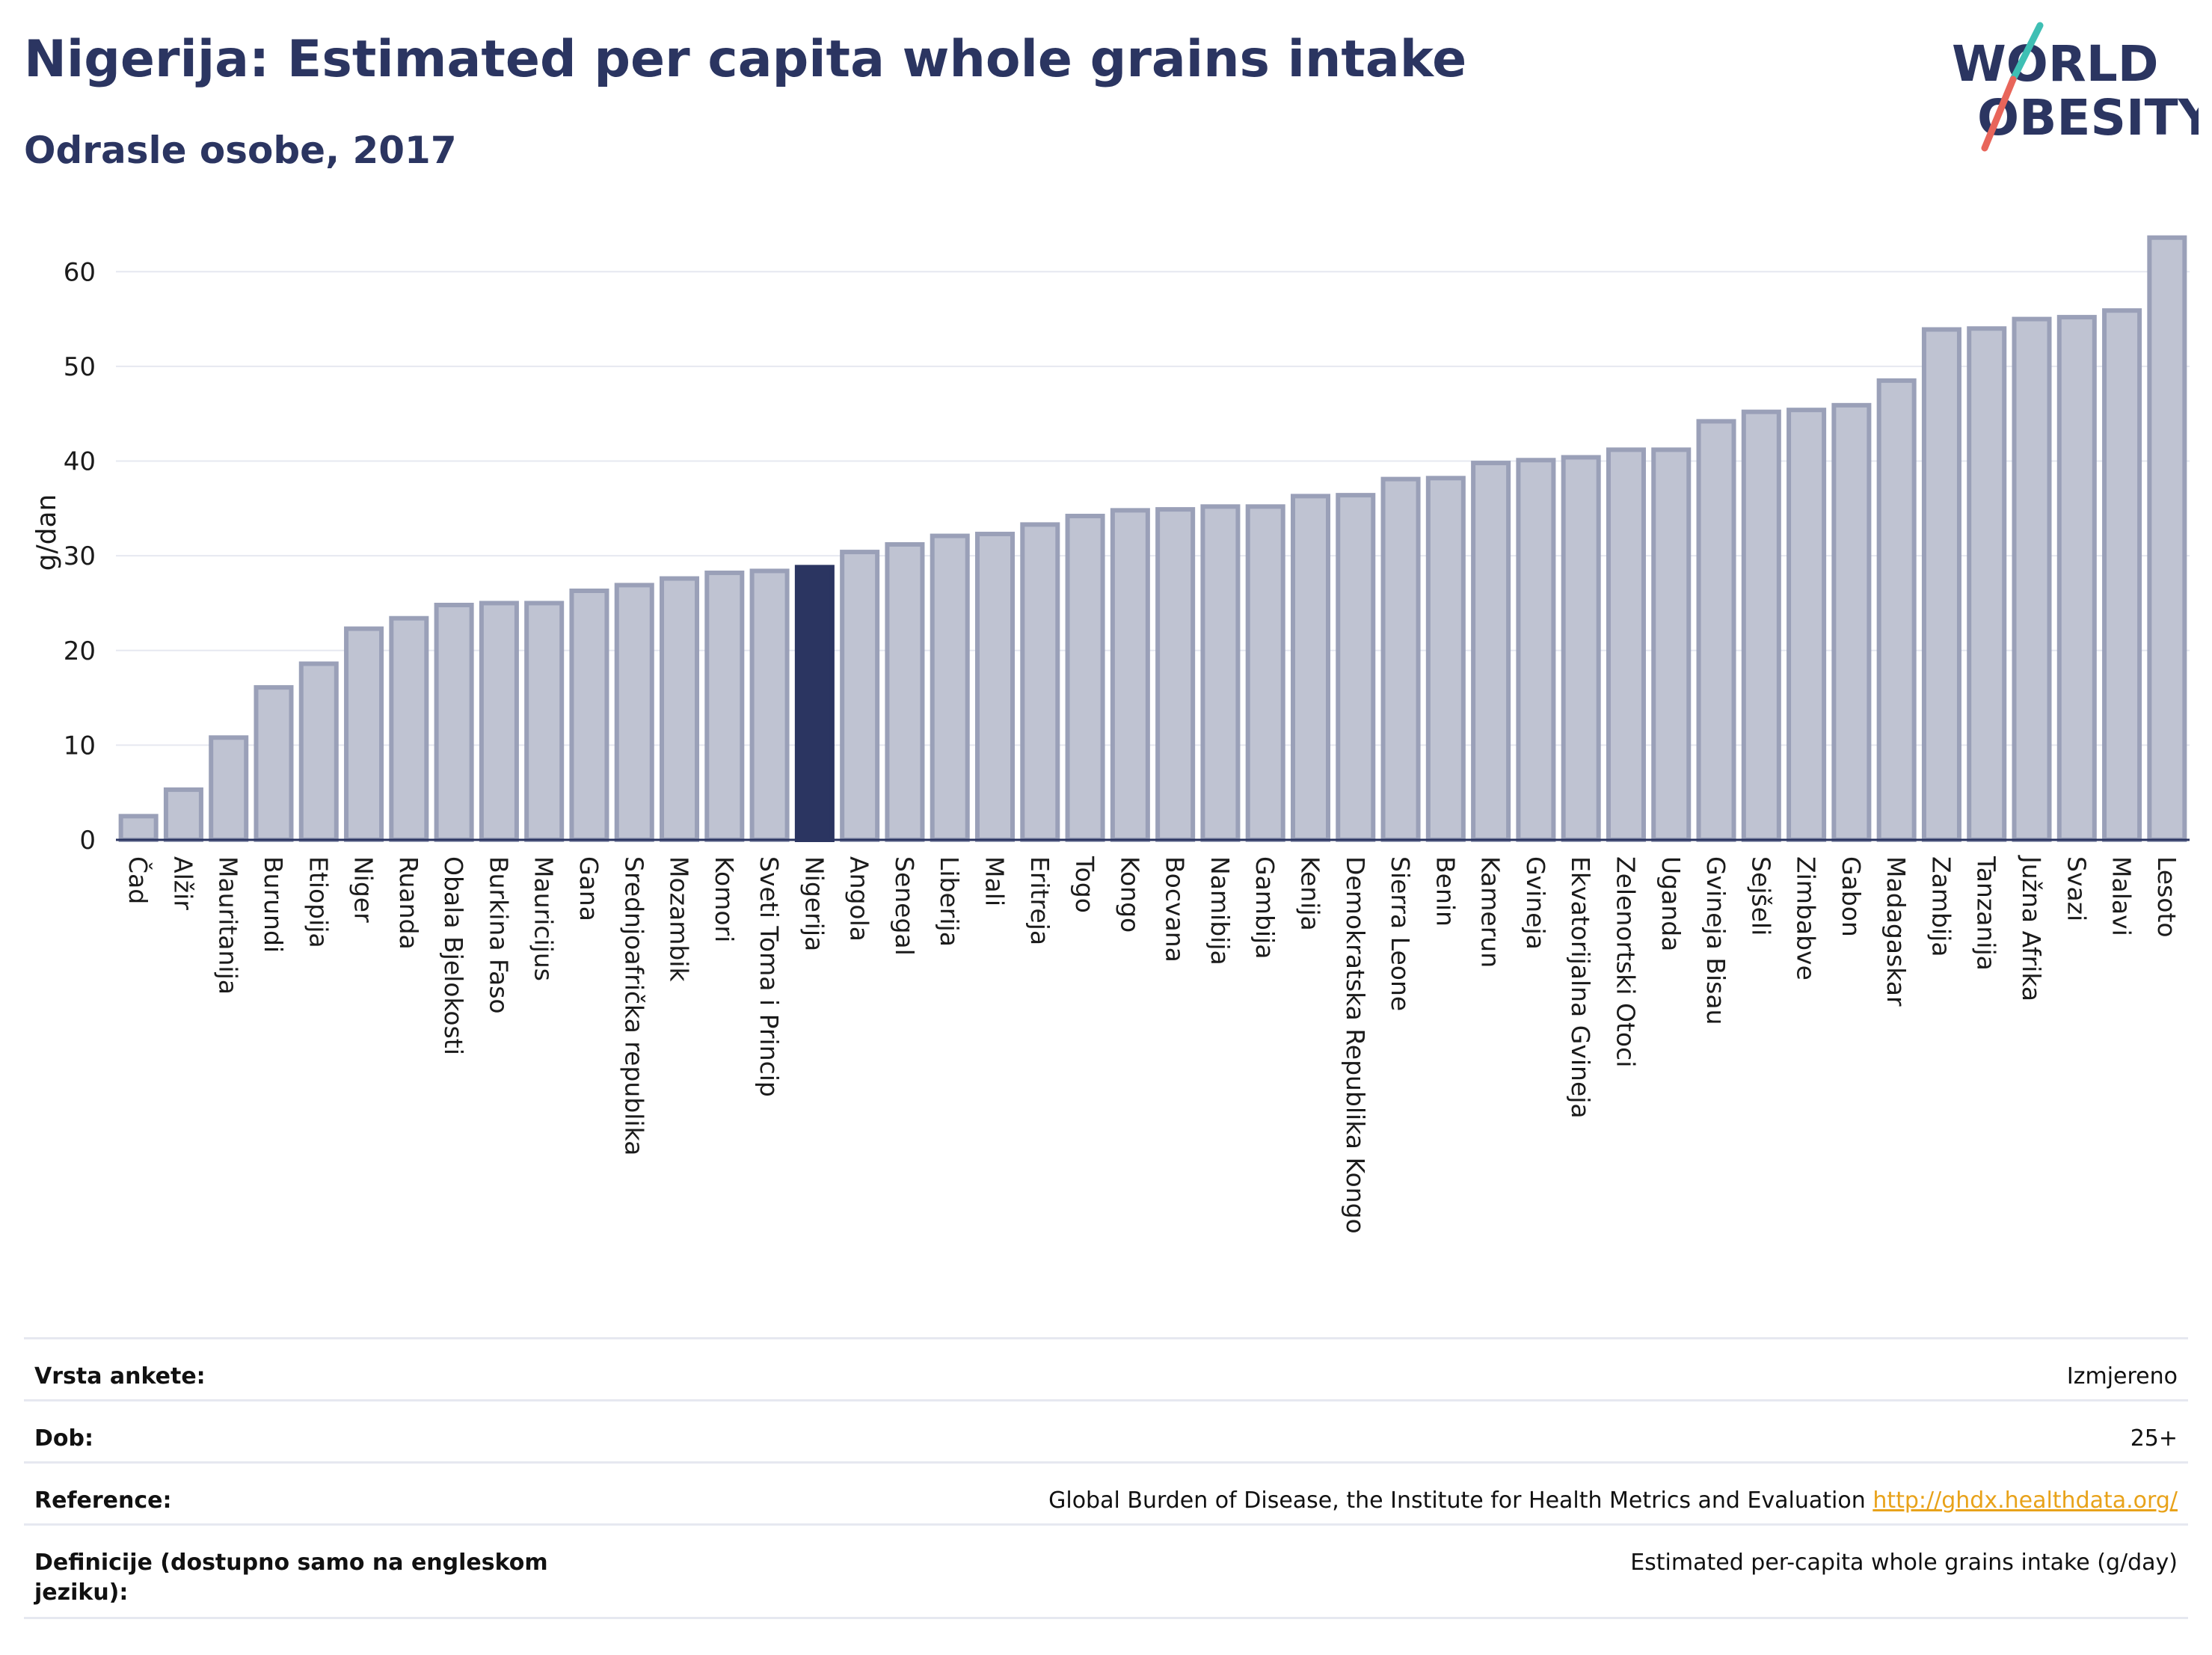 The image size is (2212, 1655). What do you see at coordinates (2031, 928) in the screenshot?
I see `x-tick-label: Južna Afrika` at bounding box center [2031, 928].